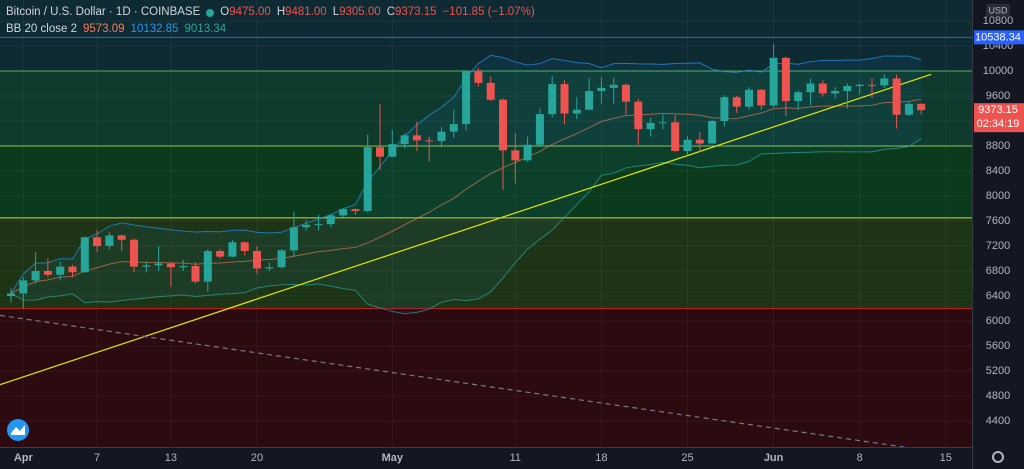 This screenshot has height=469, width=1024. What do you see at coordinates (336, 12) in the screenshot?
I see `ohlc-key: L` at bounding box center [336, 12].